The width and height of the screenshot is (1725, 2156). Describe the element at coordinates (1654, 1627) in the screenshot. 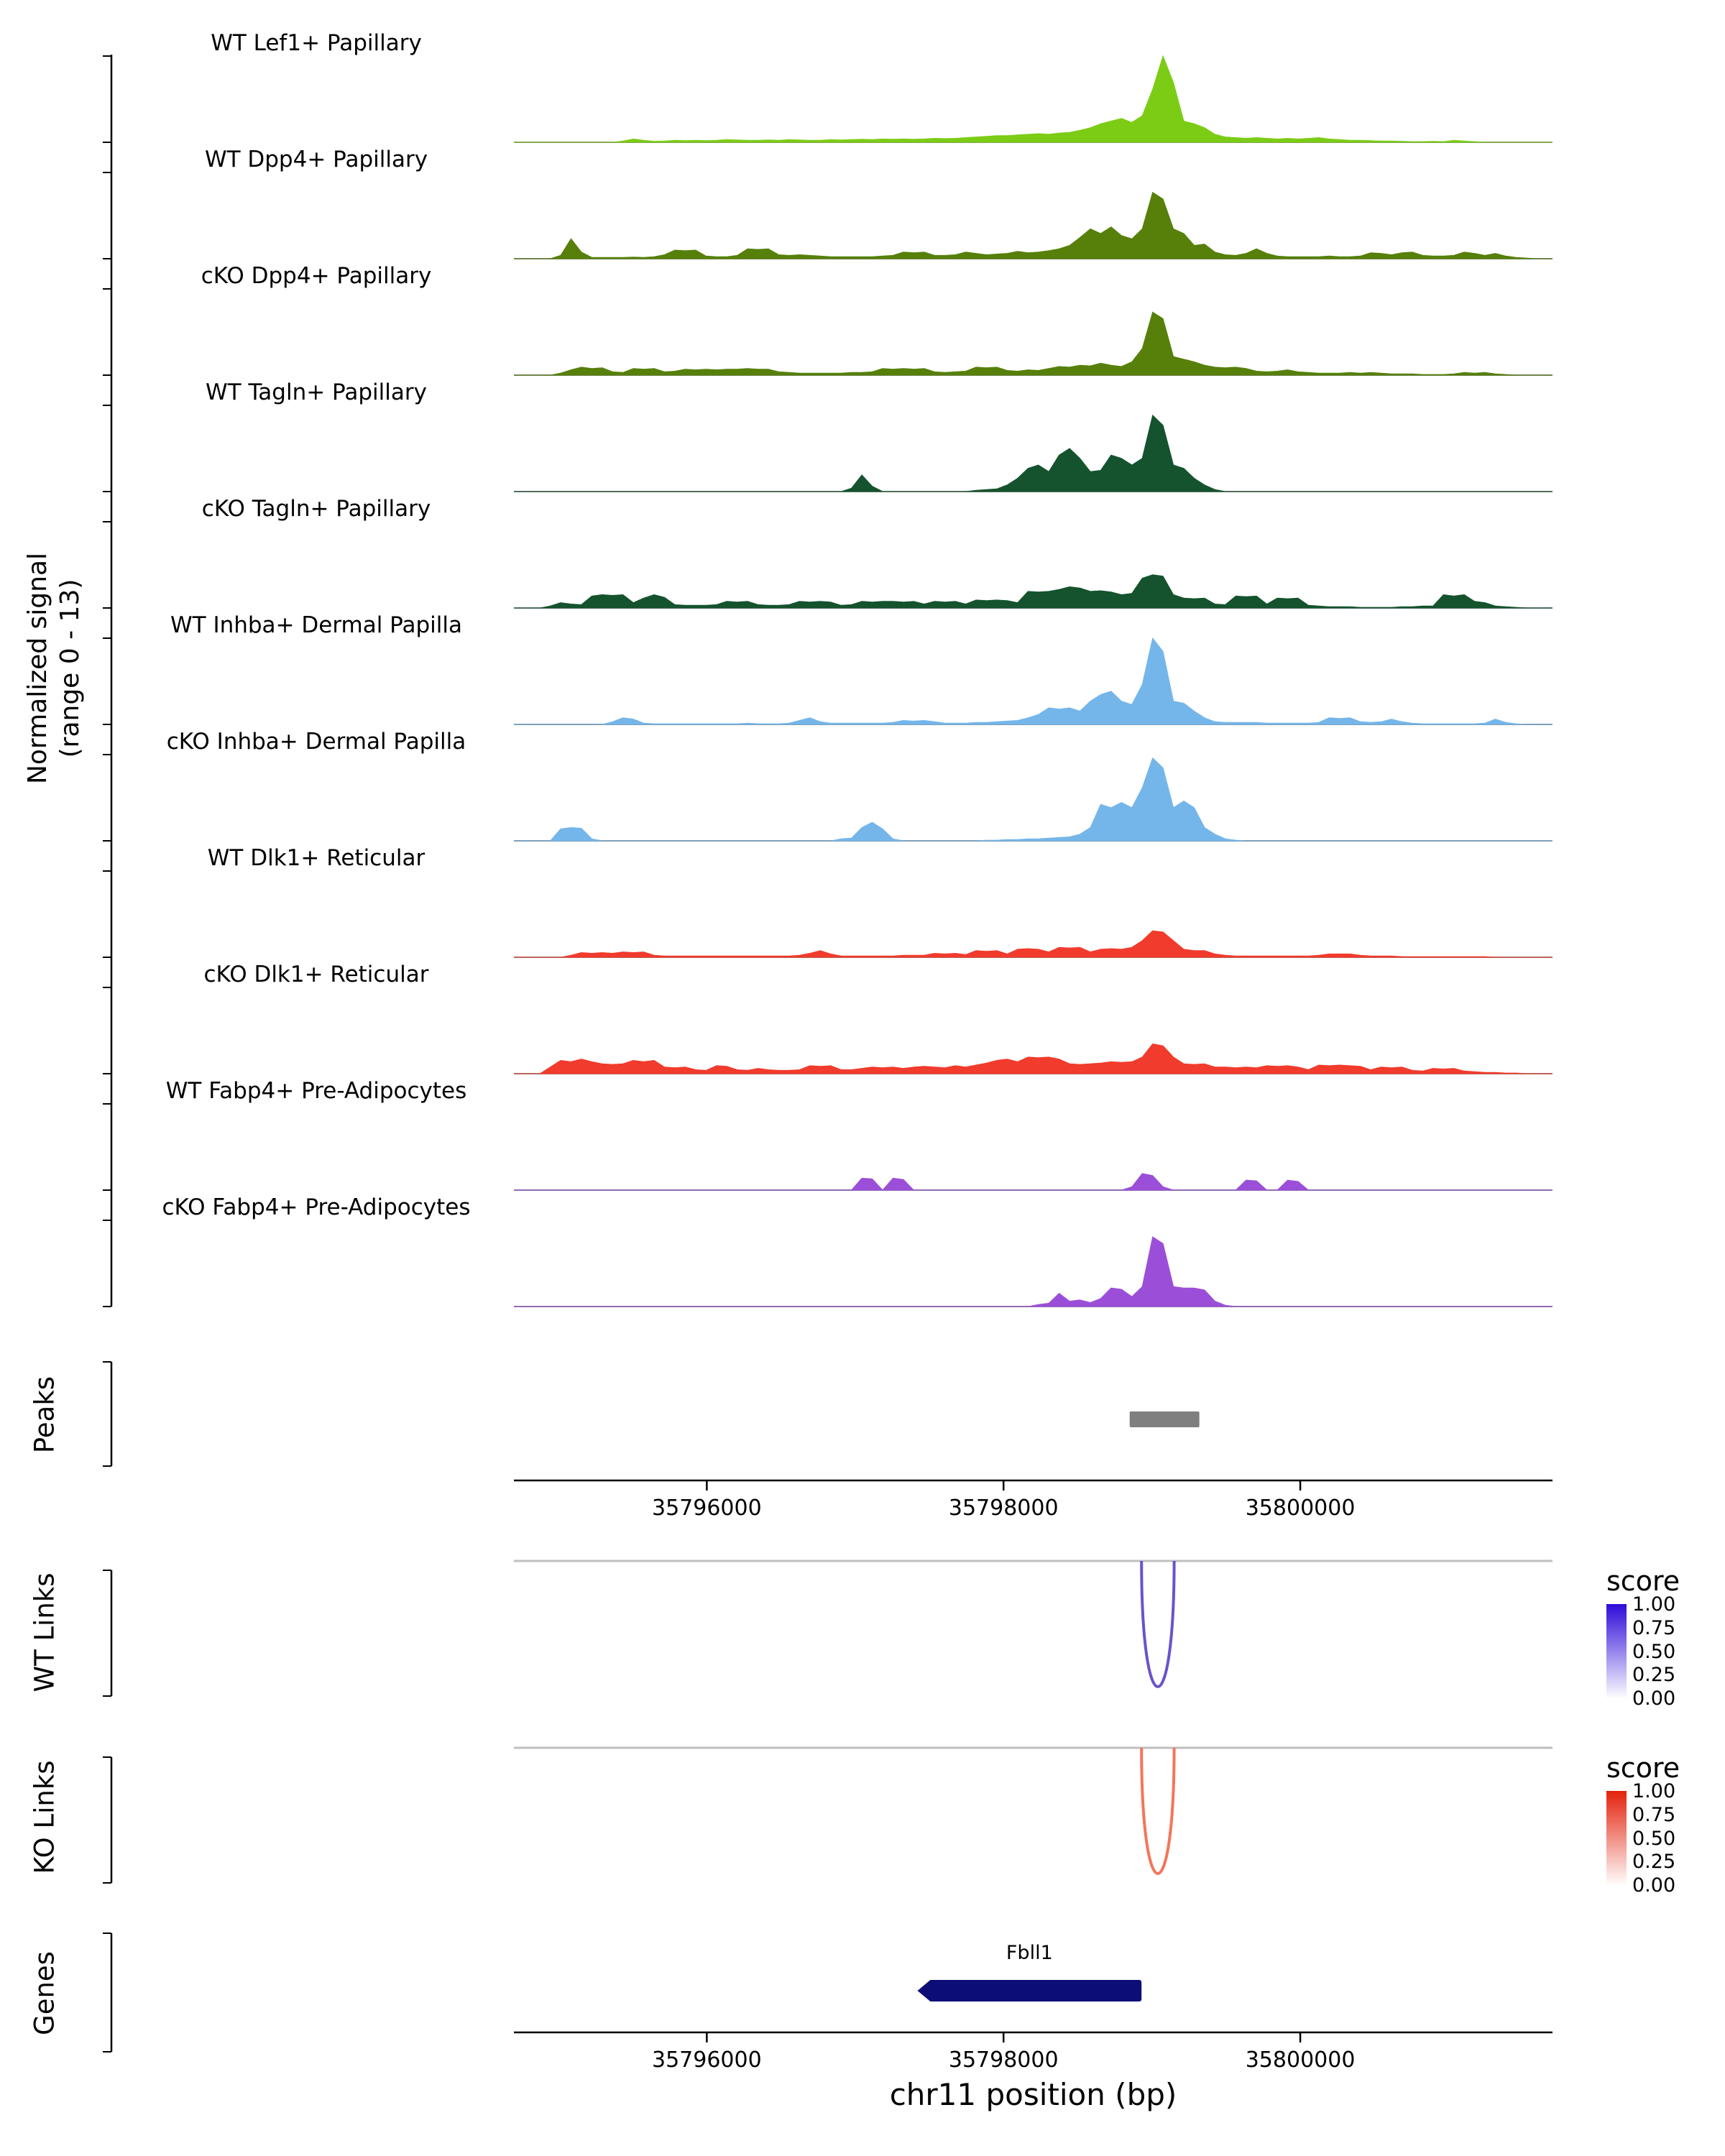

I see `wt-legend-tick: 0.75` at that location.